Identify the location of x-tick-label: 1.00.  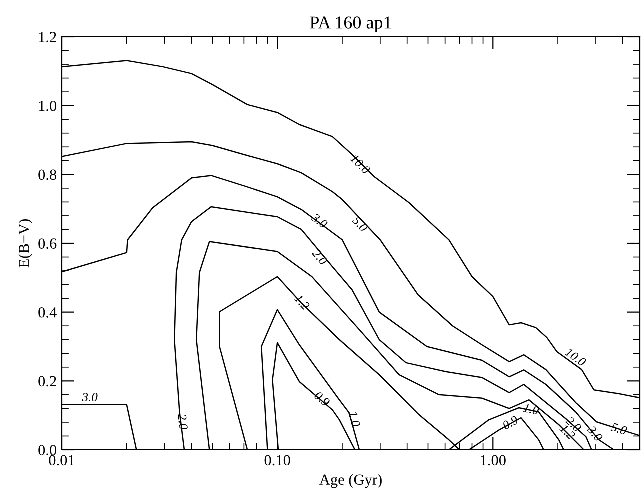
(493, 460).